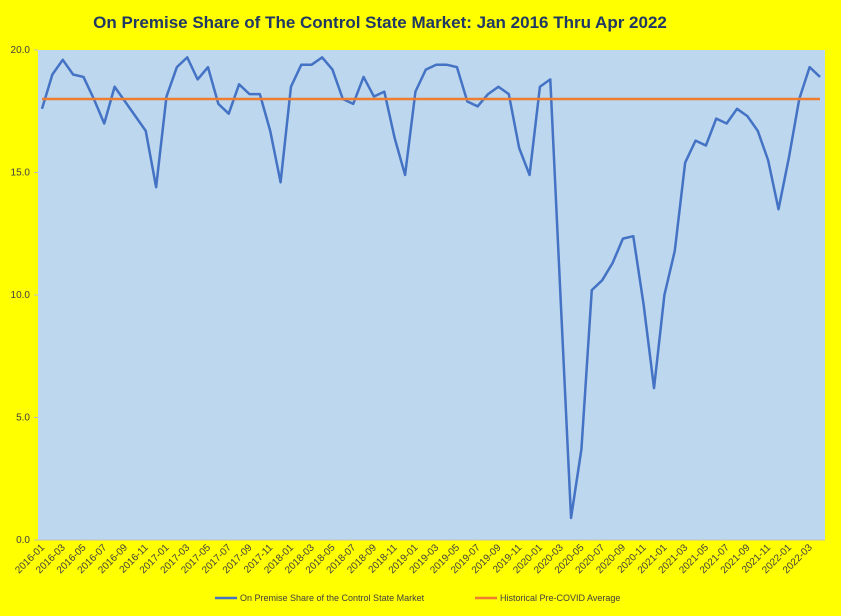  Describe the element at coordinates (560, 598) in the screenshot. I see `legend-label: Historical Pre-COVID Average` at that location.